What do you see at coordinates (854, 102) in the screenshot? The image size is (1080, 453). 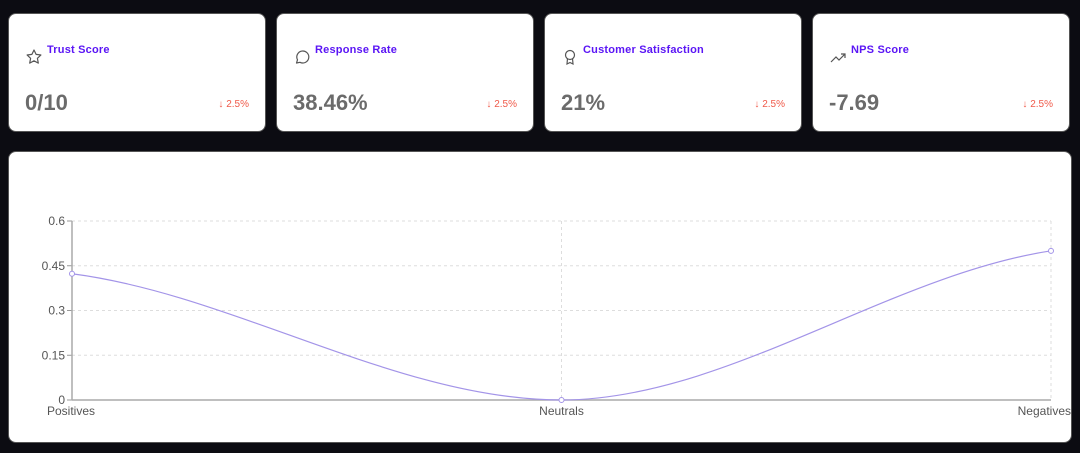 I see `kpi-value: -7.69` at bounding box center [854, 102].